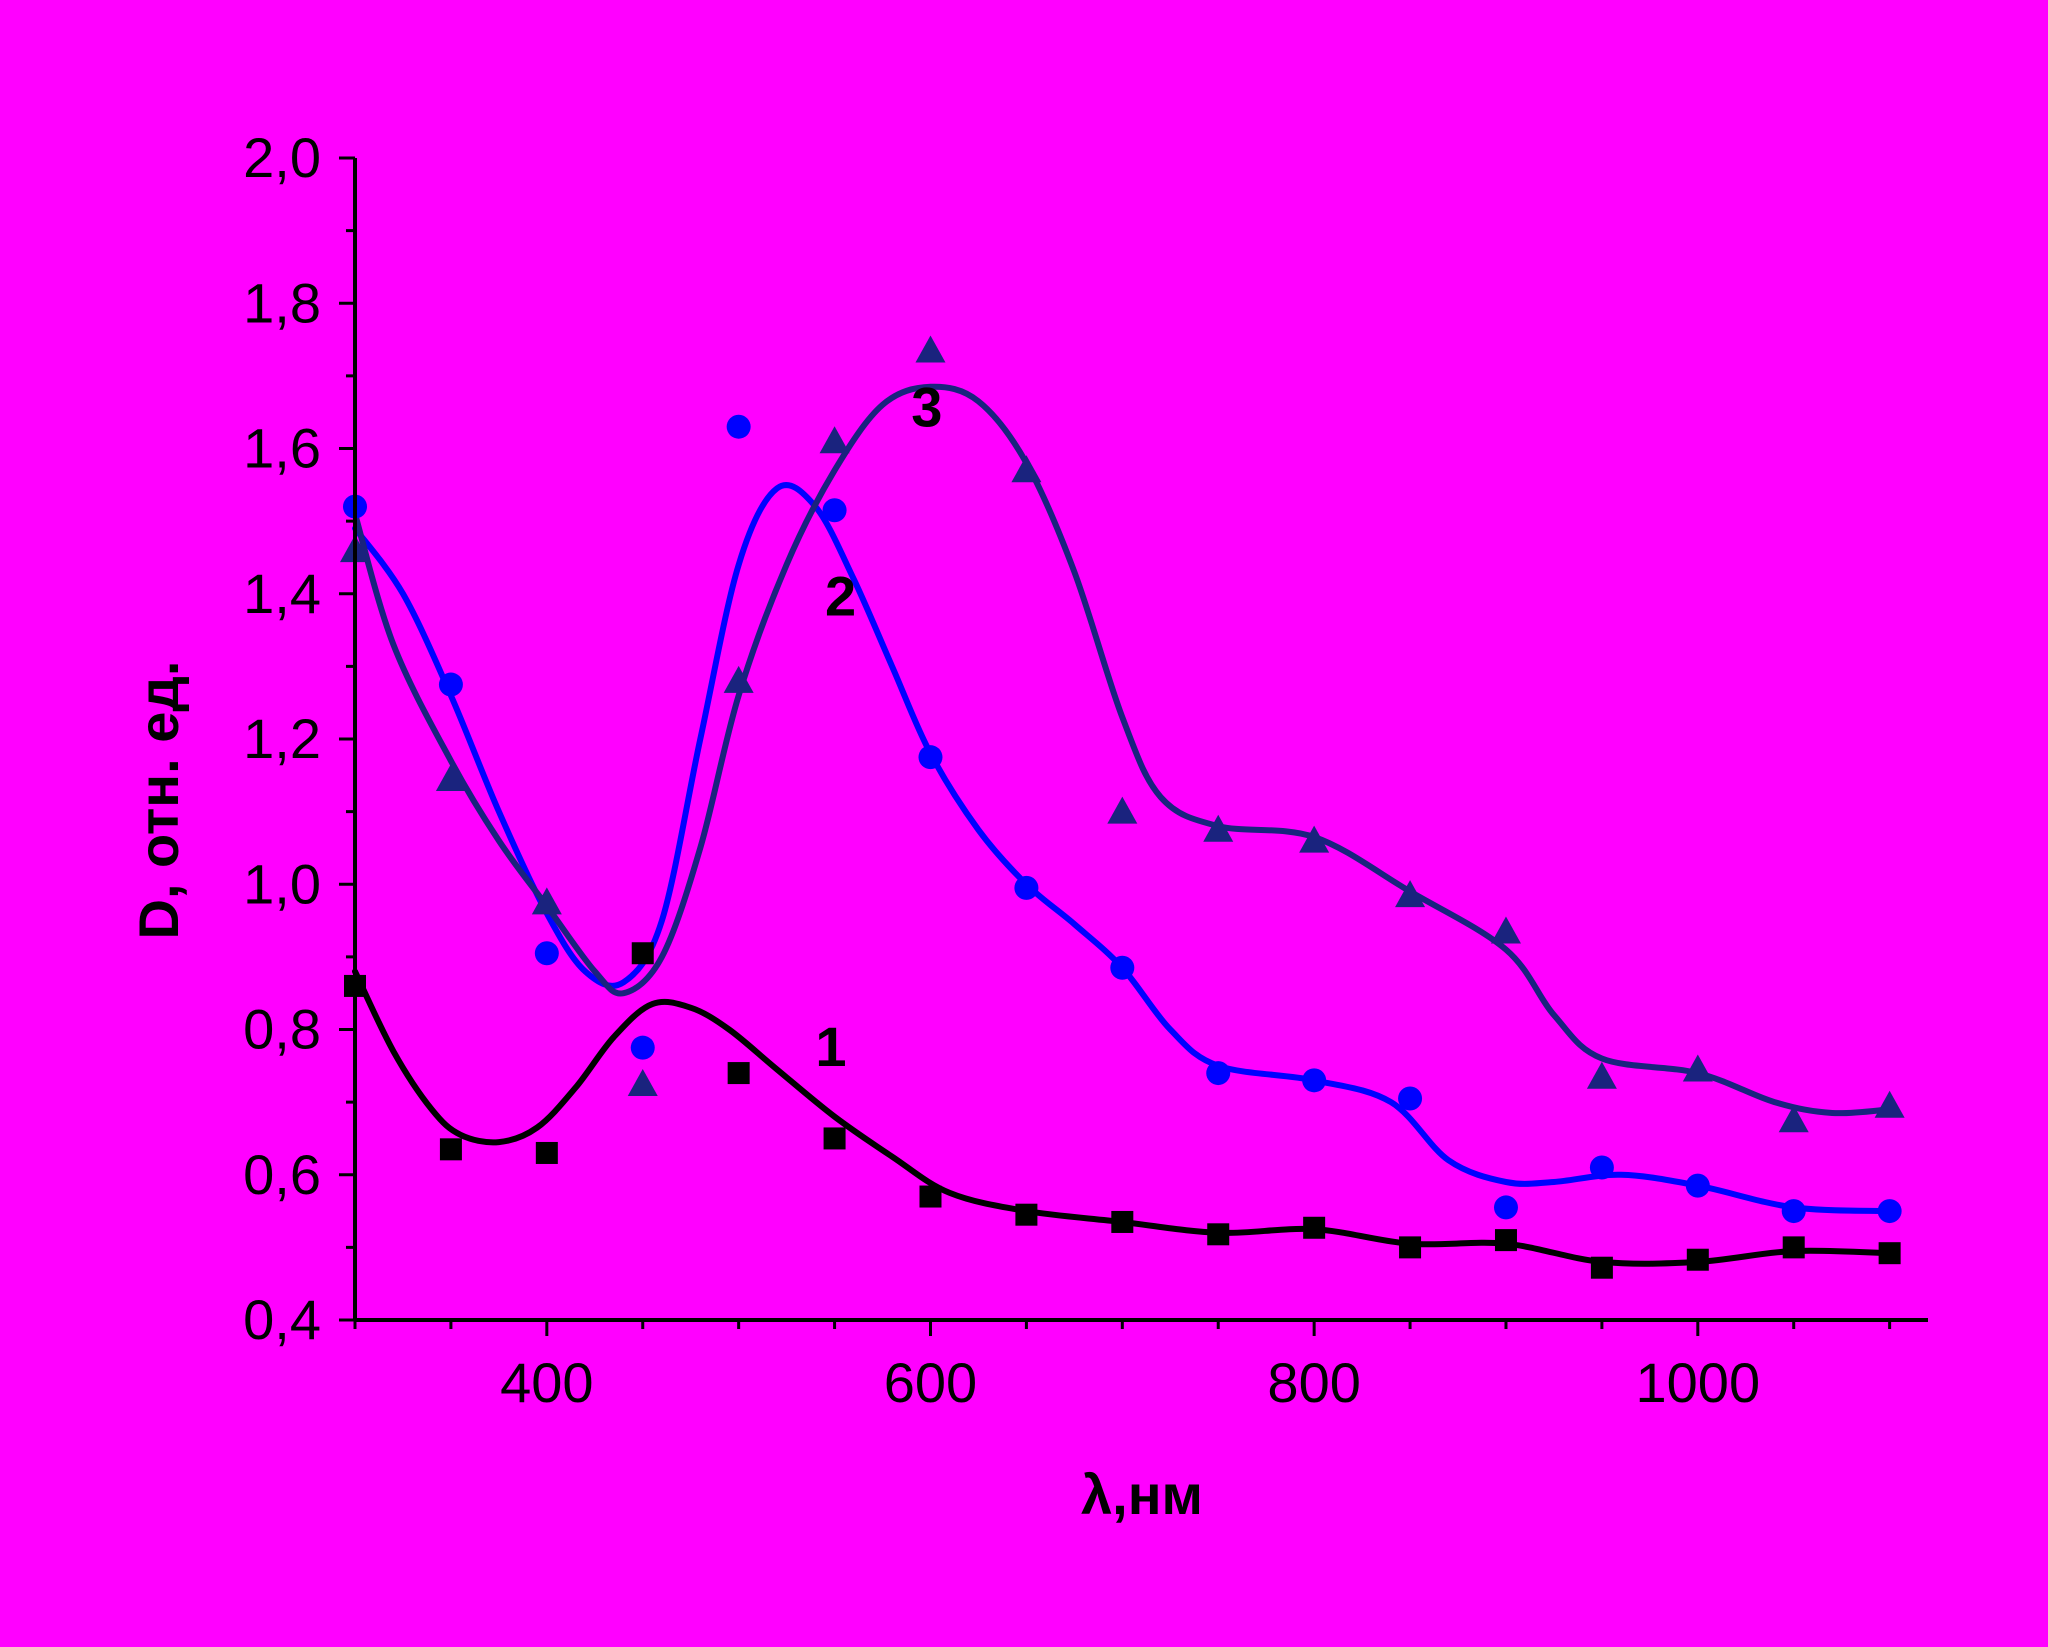 This screenshot has width=2048, height=1647. I want to click on x-axis-title: λ,нм, so click(1142, 1494).